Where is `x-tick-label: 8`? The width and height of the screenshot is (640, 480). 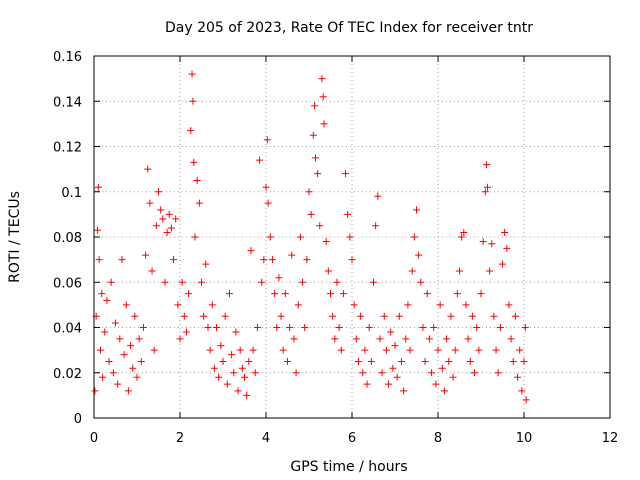 x-tick-label: 8 is located at coordinates (438, 438).